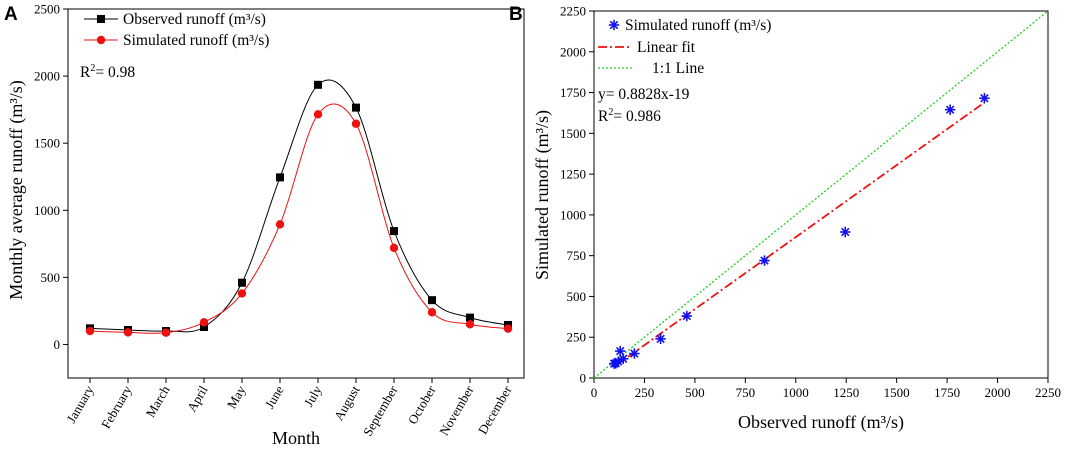  I want to click on panel-a-r2-annotation: R2= 0.98, so click(107, 72).